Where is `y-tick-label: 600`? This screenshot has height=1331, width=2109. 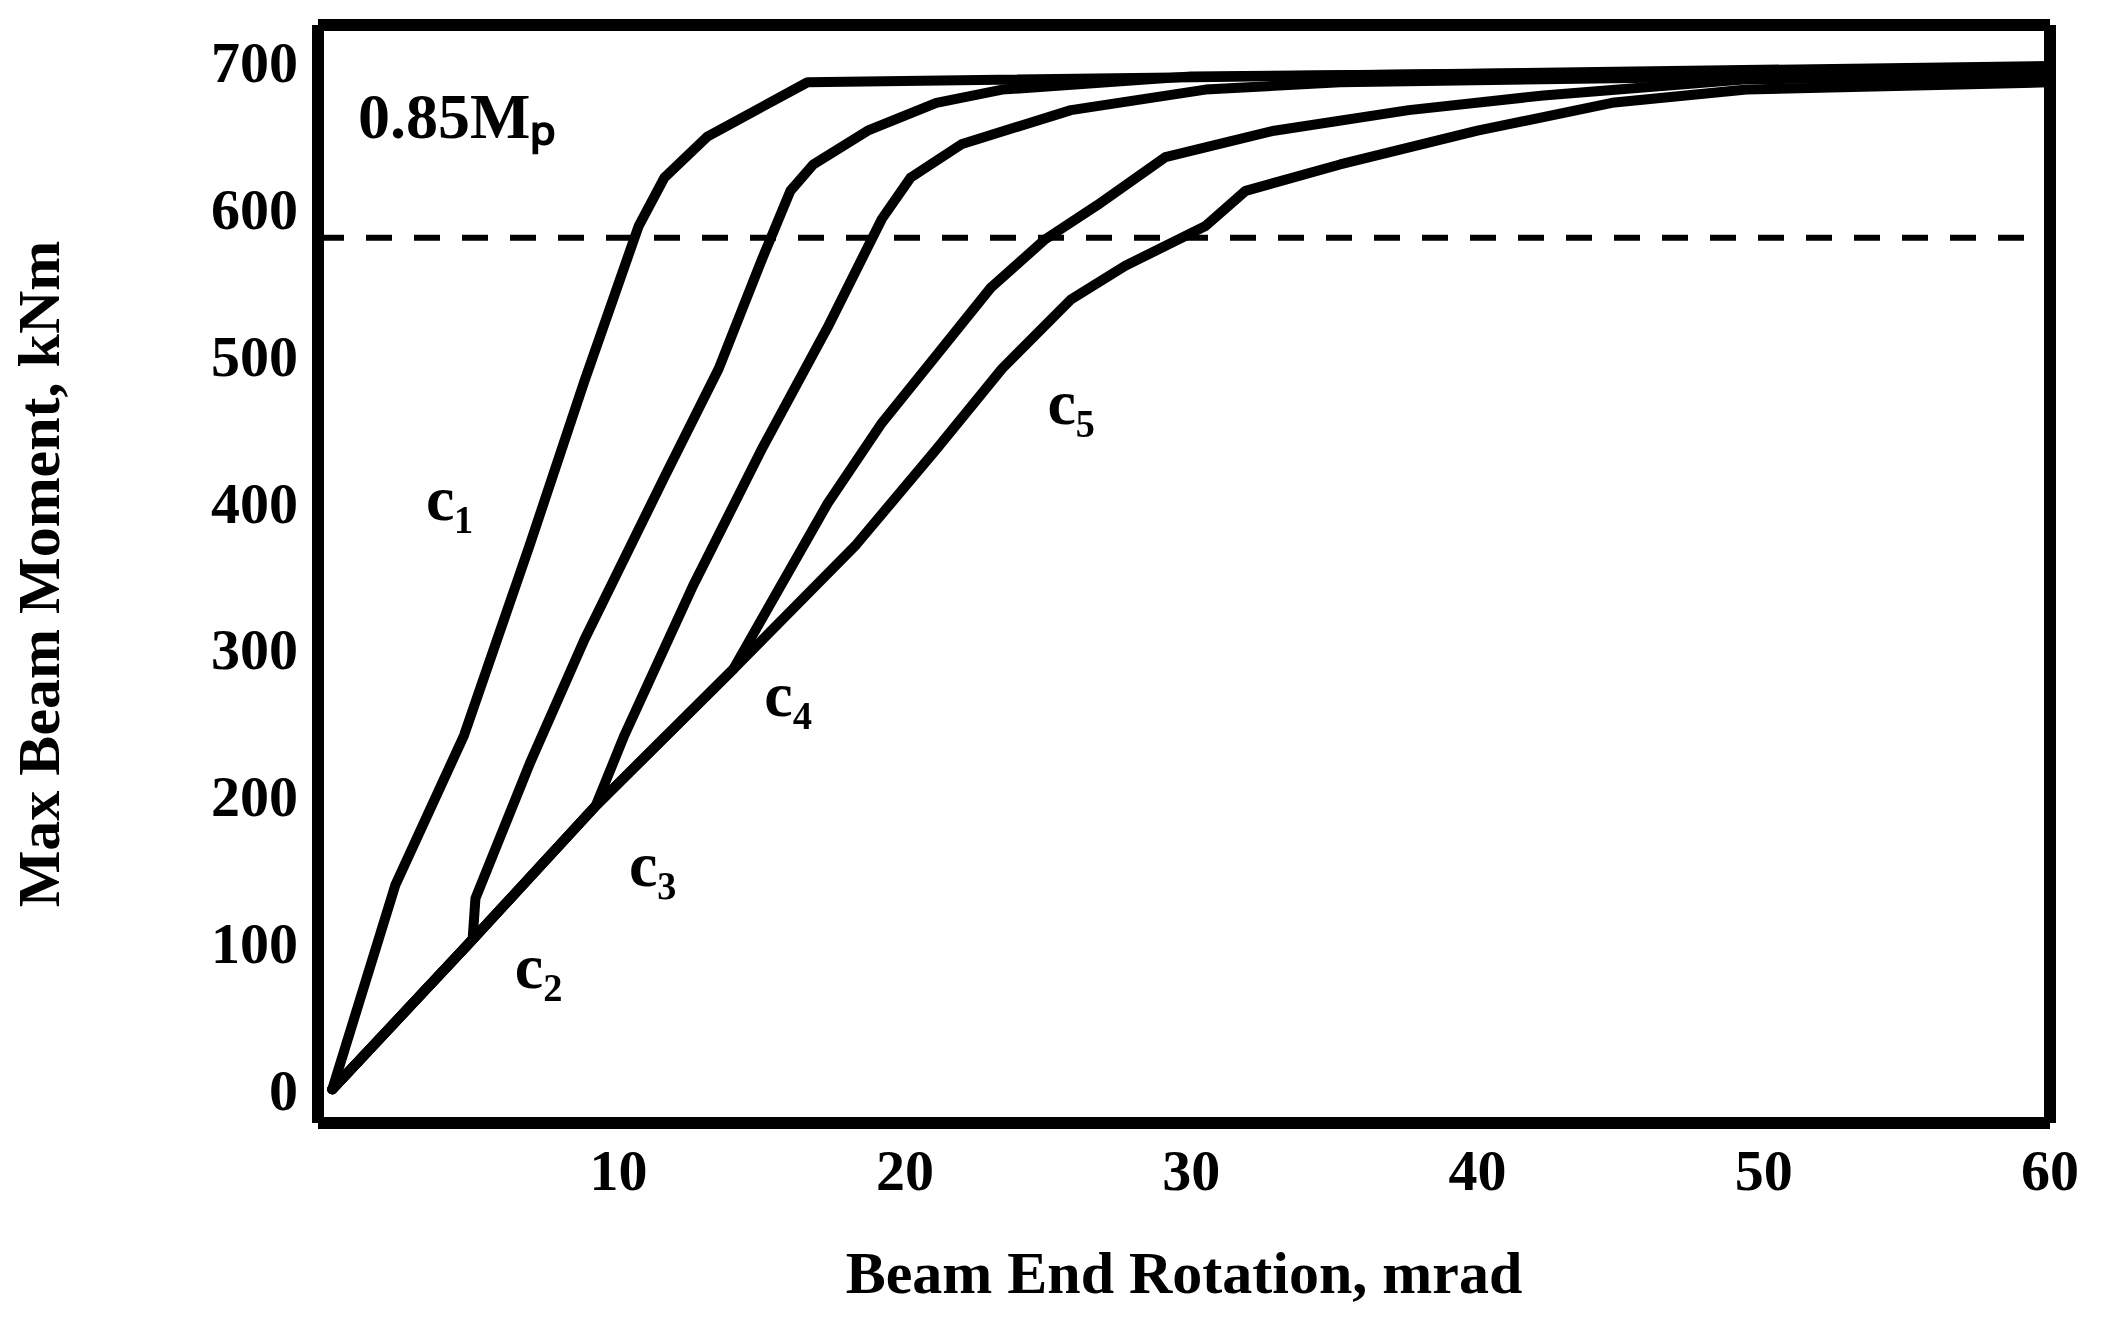 y-tick-label: 600 is located at coordinates (254, 210).